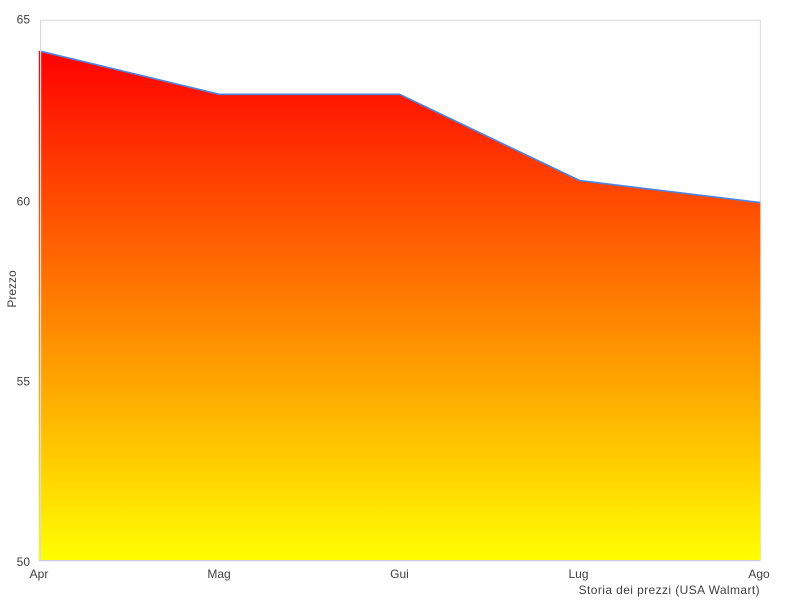  I want to click on svg-text:Storia dei prezzi (USA Walmart: Storia dei prezzi (USA Walmart), so click(669, 590).